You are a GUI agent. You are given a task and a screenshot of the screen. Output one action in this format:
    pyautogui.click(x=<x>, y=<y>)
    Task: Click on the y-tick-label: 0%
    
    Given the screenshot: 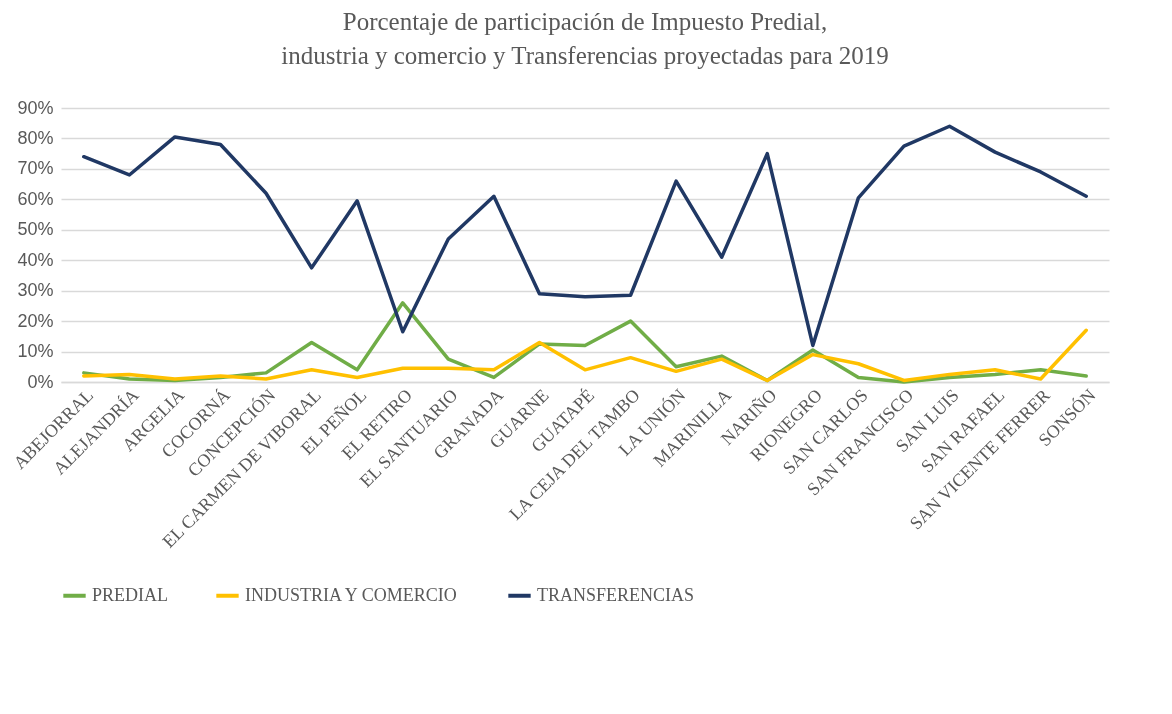 What is the action you would take?
    pyautogui.click(x=40, y=381)
    